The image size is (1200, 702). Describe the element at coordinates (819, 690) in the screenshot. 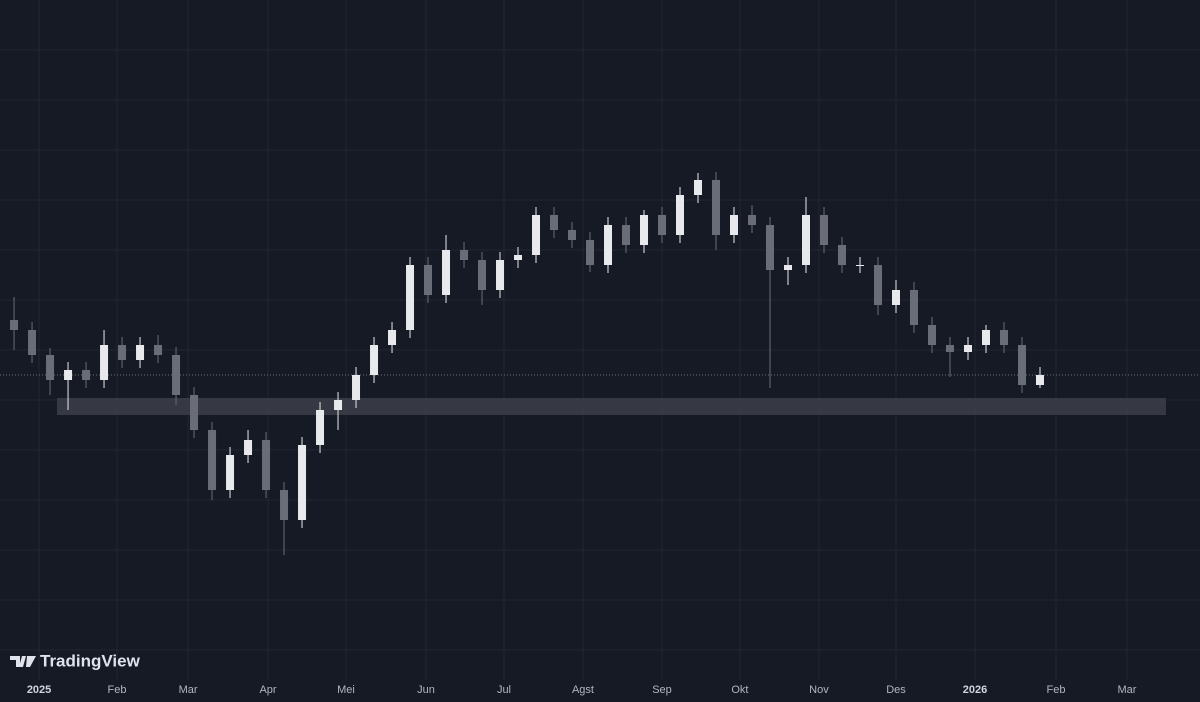

I see `x-tick-label: Nov` at that location.